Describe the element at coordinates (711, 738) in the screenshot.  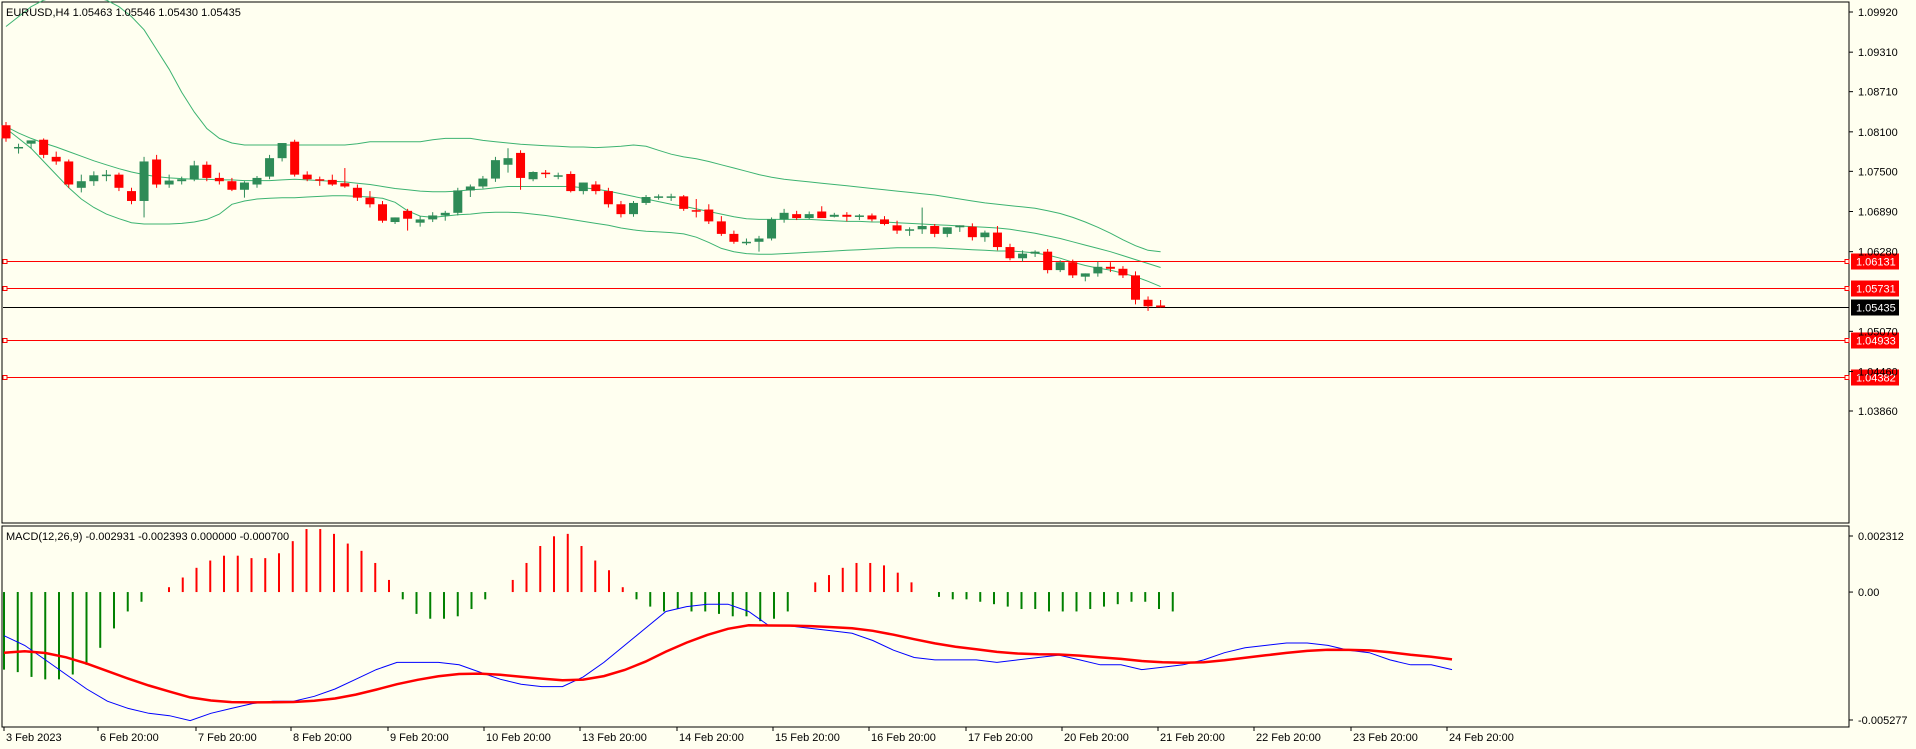
I see `time-tick-label: 14 Feb 20:00` at that location.